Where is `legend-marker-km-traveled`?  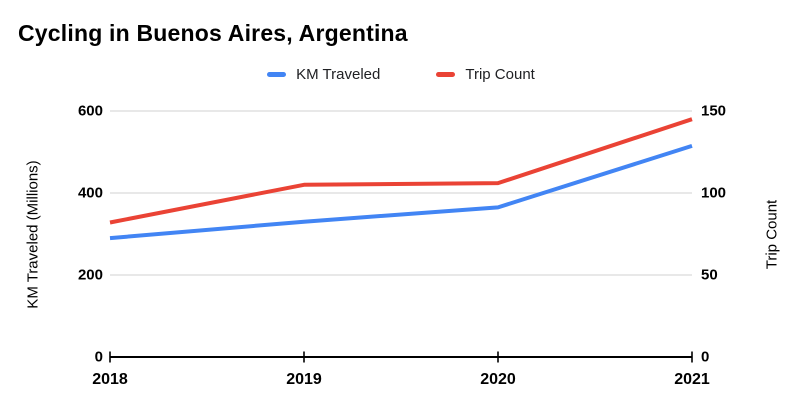 legend-marker-km-traveled is located at coordinates (277, 74).